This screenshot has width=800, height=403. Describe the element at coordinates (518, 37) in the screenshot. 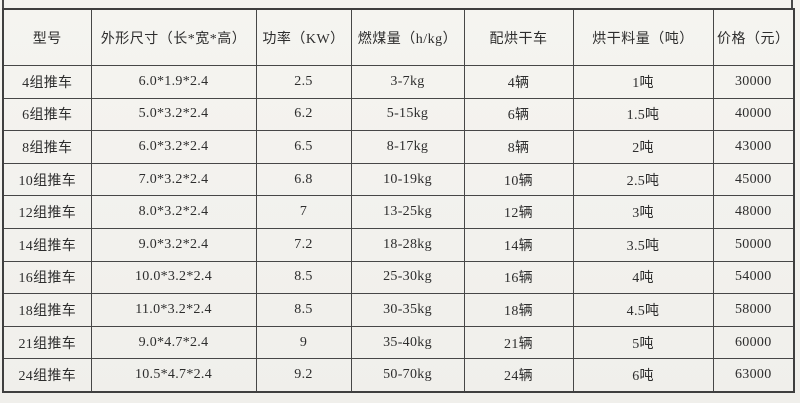

I see `column-header-drying-carts: 配烘干车` at that location.